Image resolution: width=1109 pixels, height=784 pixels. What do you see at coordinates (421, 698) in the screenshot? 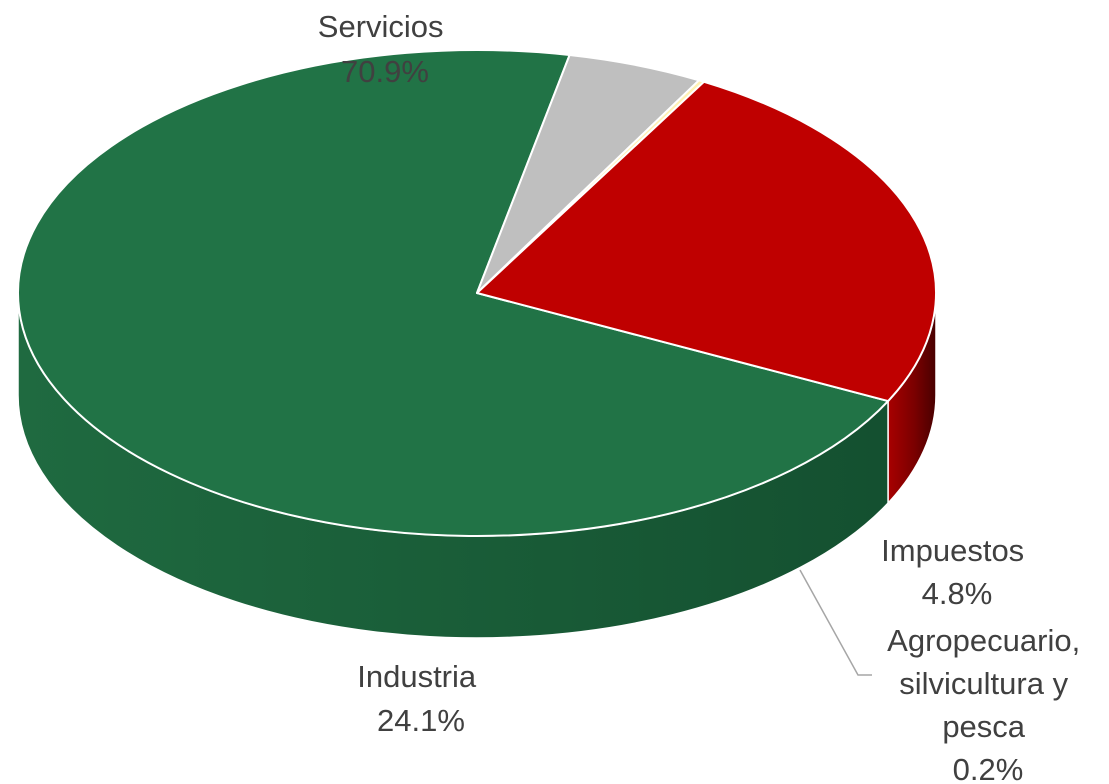
I see `label-industria: Industria 24.1%` at bounding box center [421, 698].